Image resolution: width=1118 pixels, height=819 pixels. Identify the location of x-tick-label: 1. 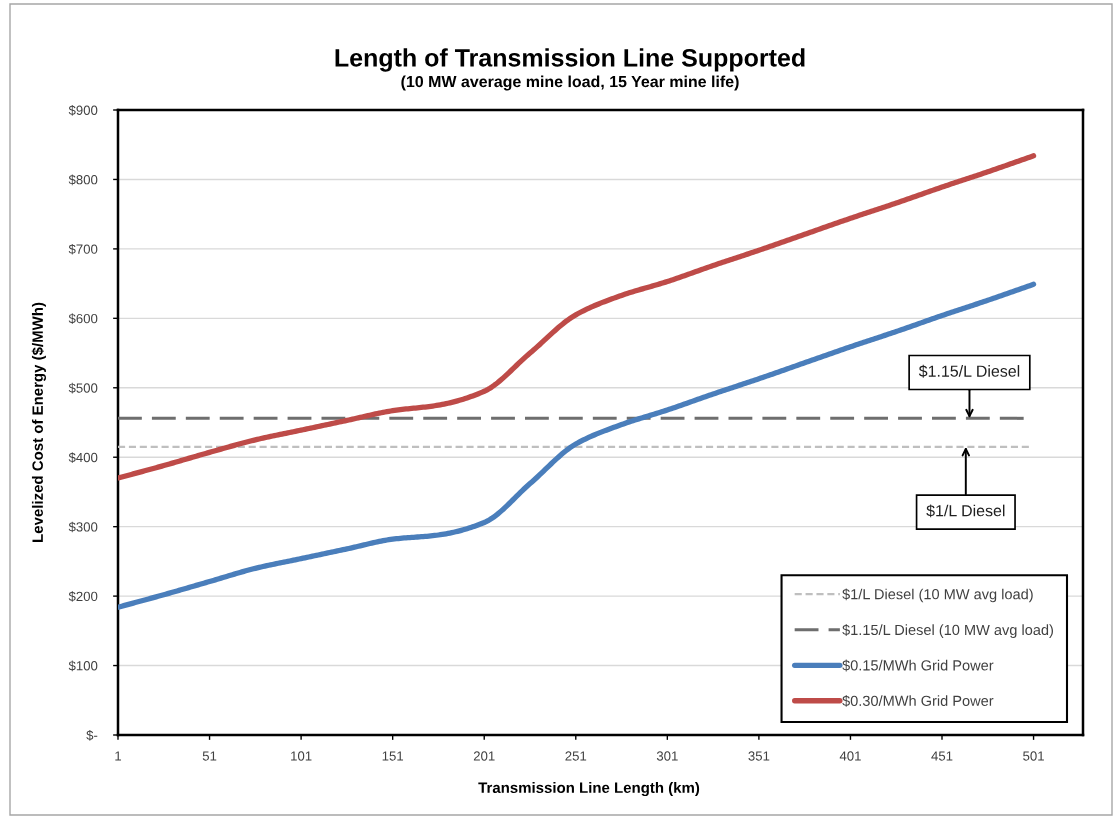
(118, 756).